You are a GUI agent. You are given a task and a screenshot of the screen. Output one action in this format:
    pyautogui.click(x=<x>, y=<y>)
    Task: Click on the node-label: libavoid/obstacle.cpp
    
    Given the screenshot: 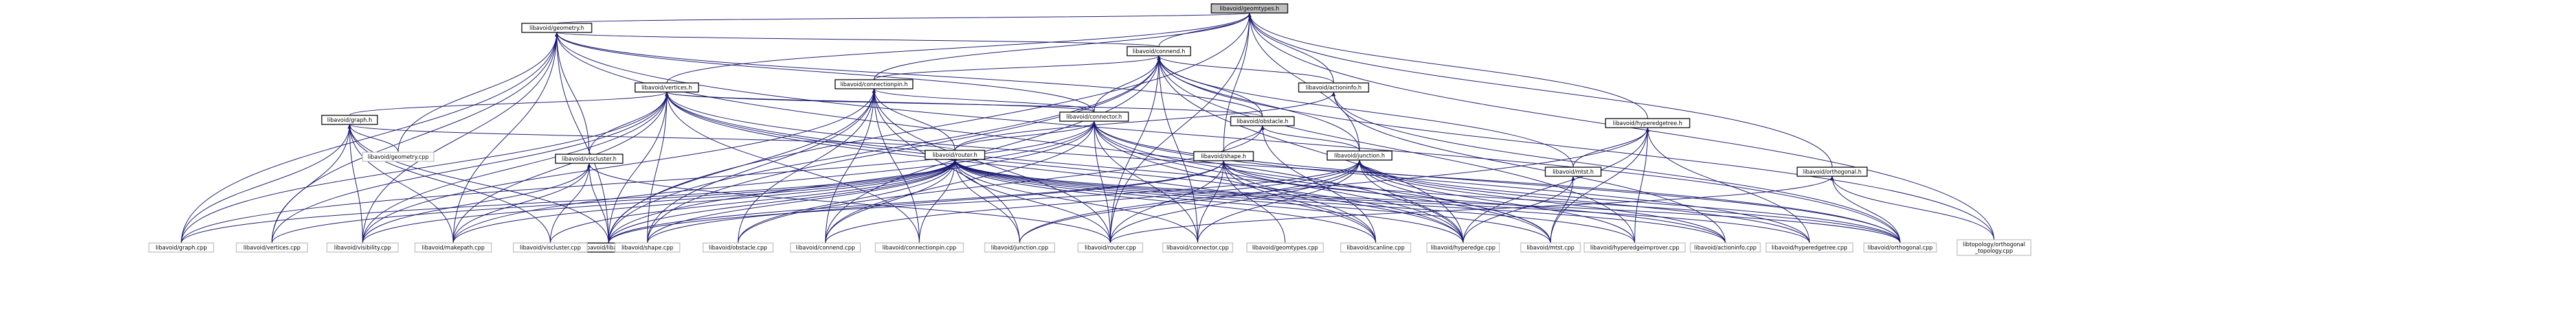 What is the action you would take?
    pyautogui.click(x=738, y=248)
    